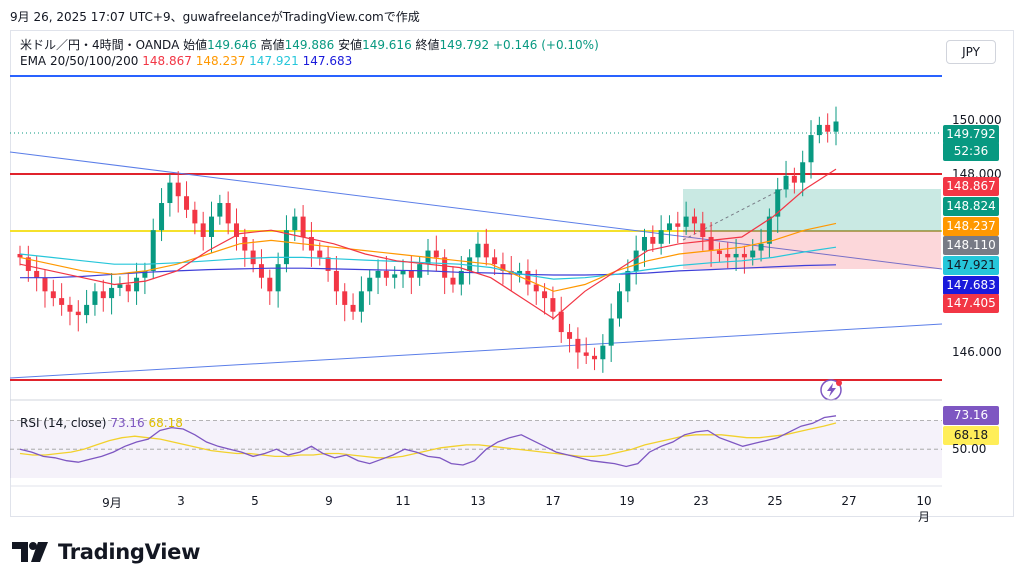 This screenshot has height=586, width=1024. I want to click on target-tag: 148.824, so click(971, 206).